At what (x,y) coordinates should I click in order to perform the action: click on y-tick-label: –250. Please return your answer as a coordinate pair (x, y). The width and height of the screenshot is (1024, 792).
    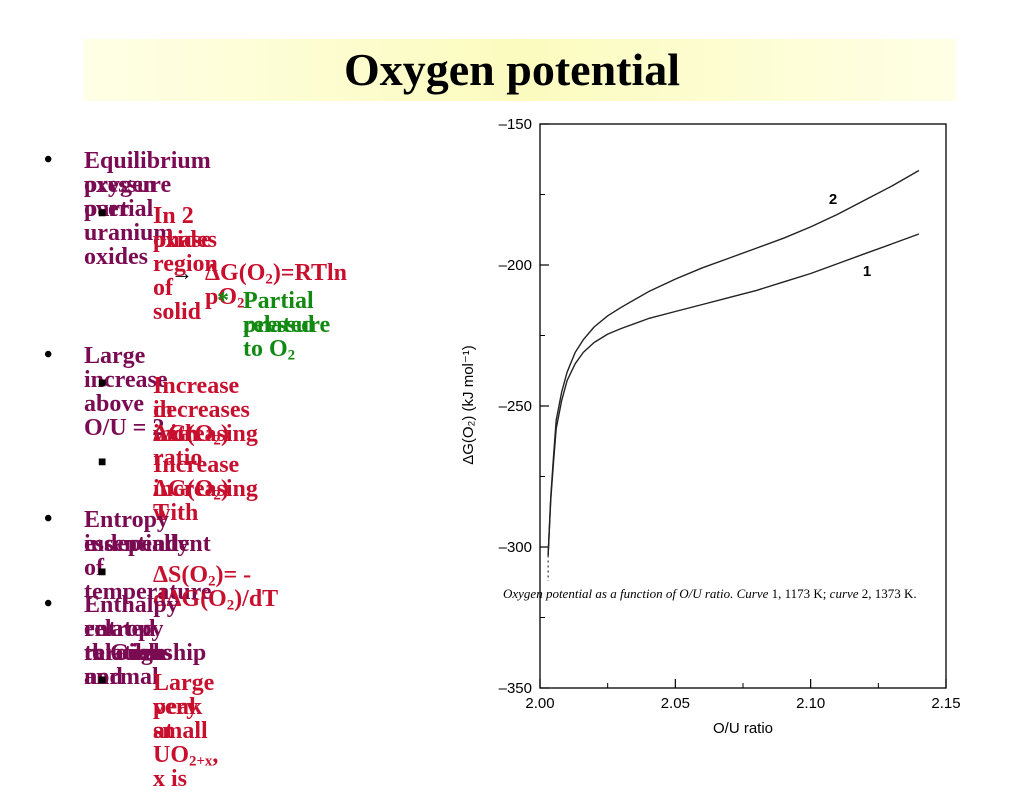
    Looking at the image, I should click on (515, 406).